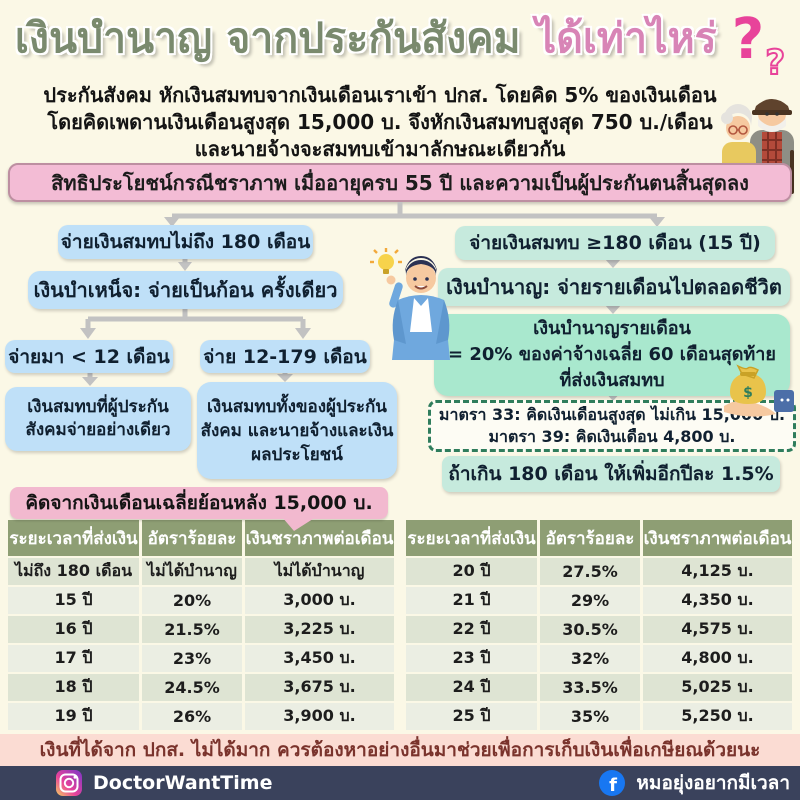 Image resolution: width=800 pixels, height=800 pixels. Describe the element at coordinates (473, 630) in the screenshot. I see `cell-duration: 22 ปี` at that location.